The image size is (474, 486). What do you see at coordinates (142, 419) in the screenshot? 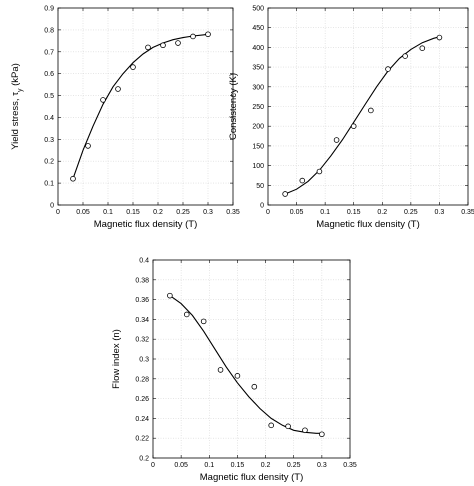
I see `y-tick-label: 0.24` at bounding box center [142, 419].